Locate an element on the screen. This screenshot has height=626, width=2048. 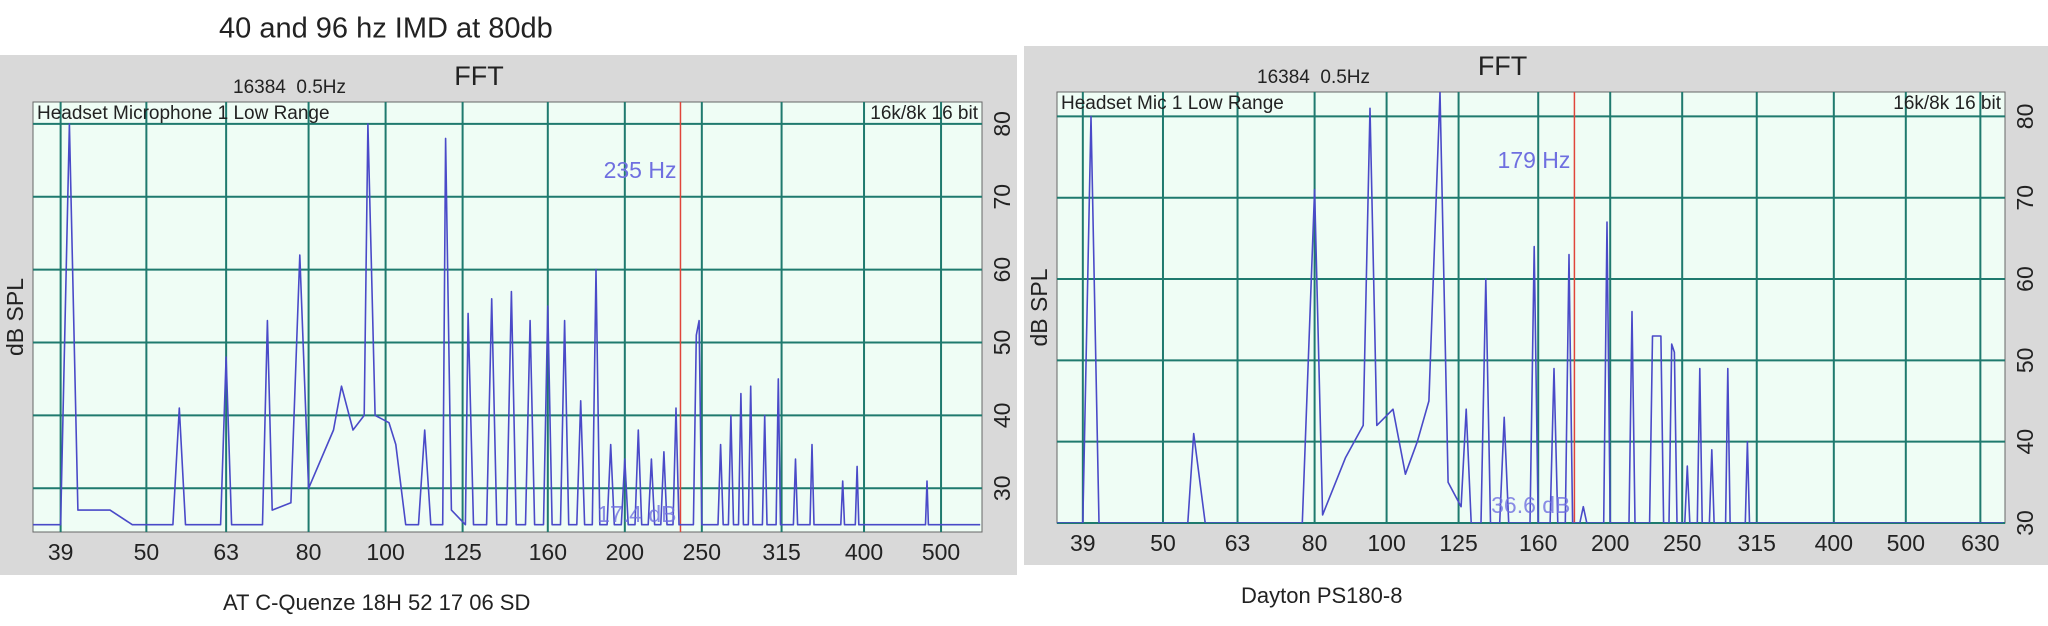
x-tick-label: 630 is located at coordinates (1980, 543).